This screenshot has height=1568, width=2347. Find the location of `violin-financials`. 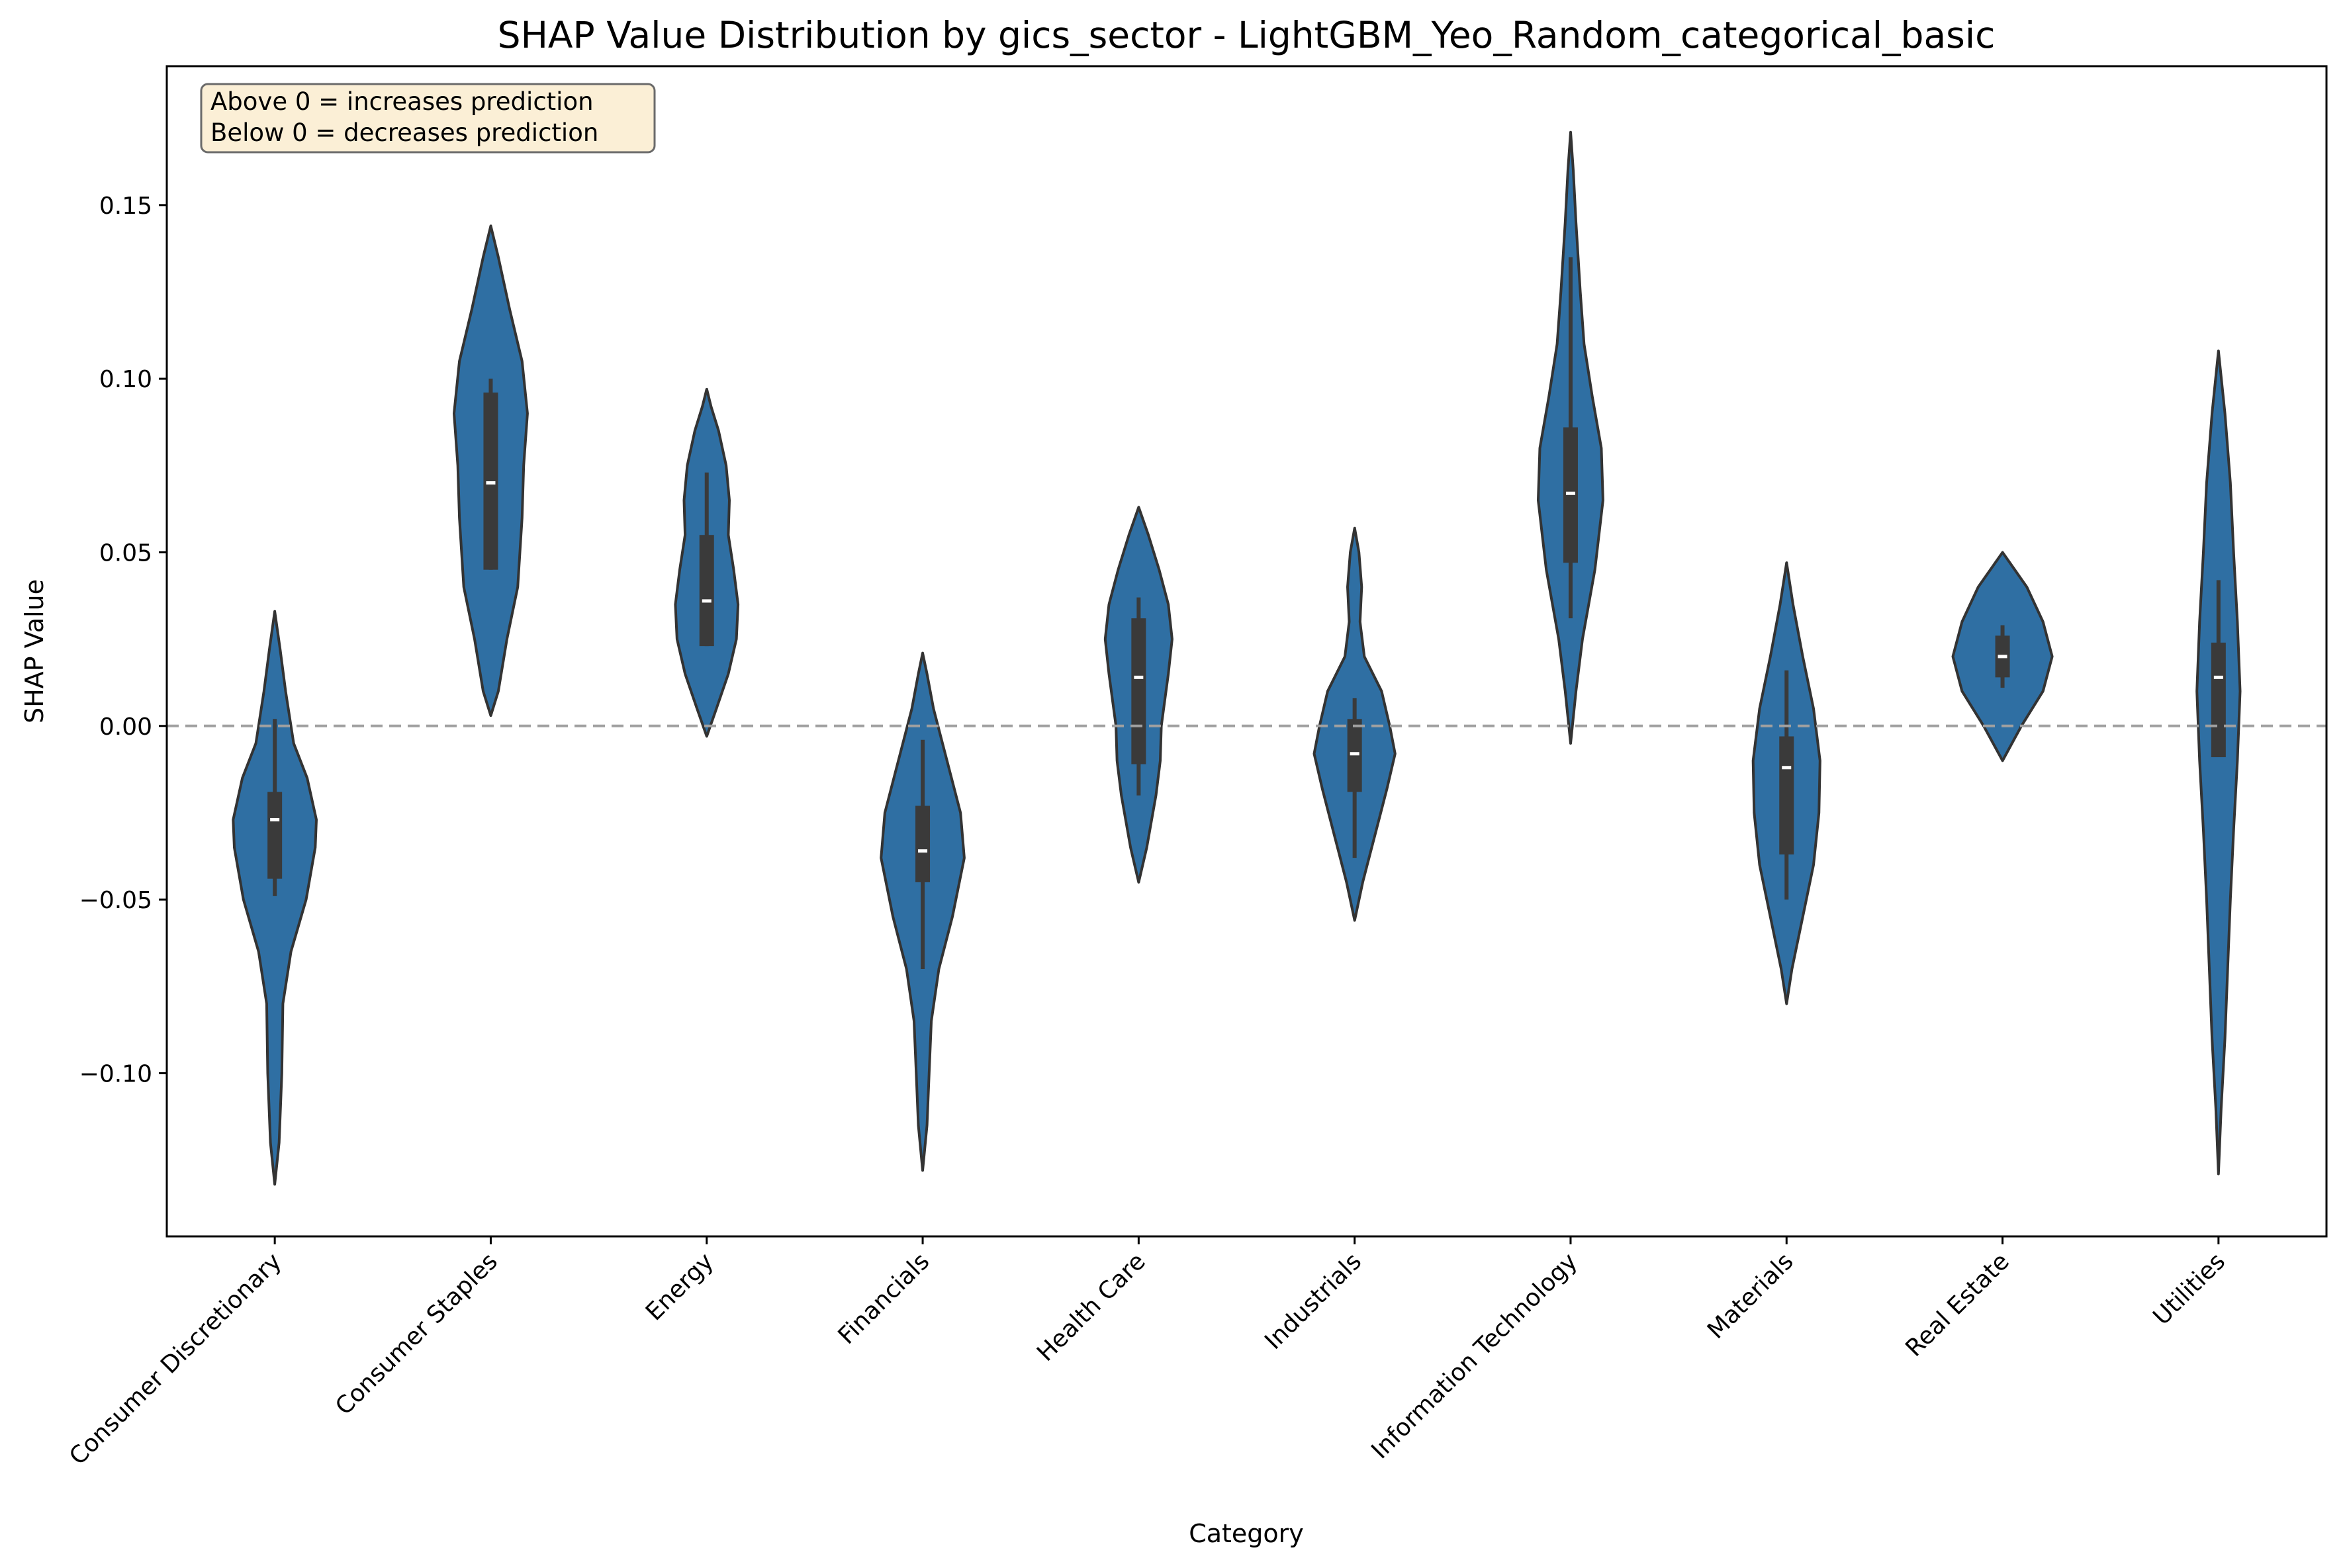

violin-financials is located at coordinates (923, 911).